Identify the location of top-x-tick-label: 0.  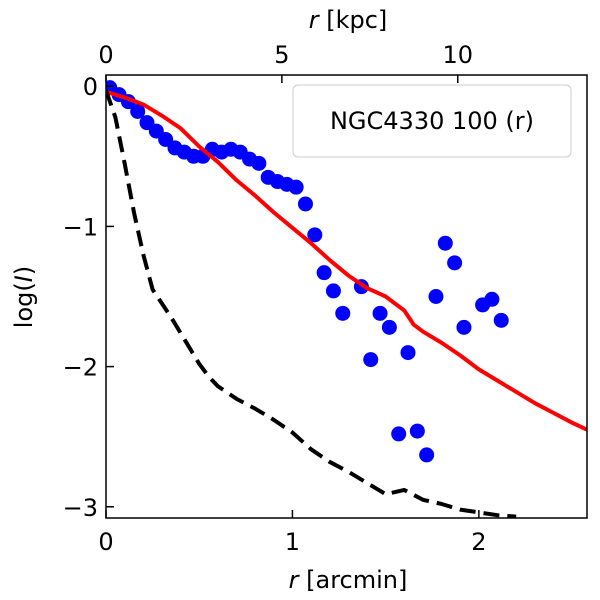
(105, 55).